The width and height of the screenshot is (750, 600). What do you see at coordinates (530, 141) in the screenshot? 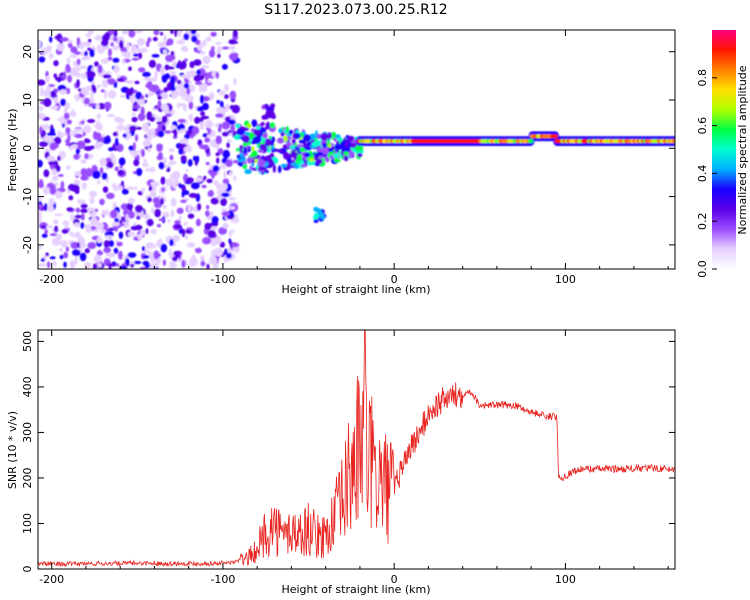
I see `heatmap-carrier-cell` at bounding box center [530, 141].